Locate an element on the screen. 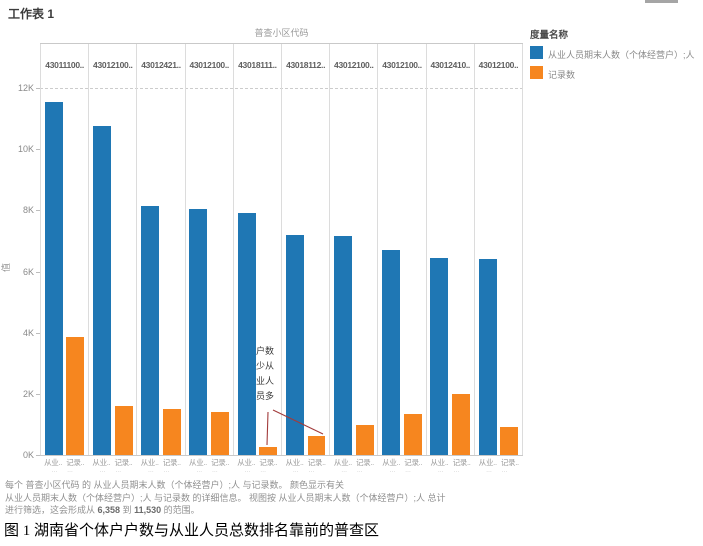 Image resolution: width=703 pixels, height=546 pixels. y-tick-label: 0K is located at coordinates (28, 455).